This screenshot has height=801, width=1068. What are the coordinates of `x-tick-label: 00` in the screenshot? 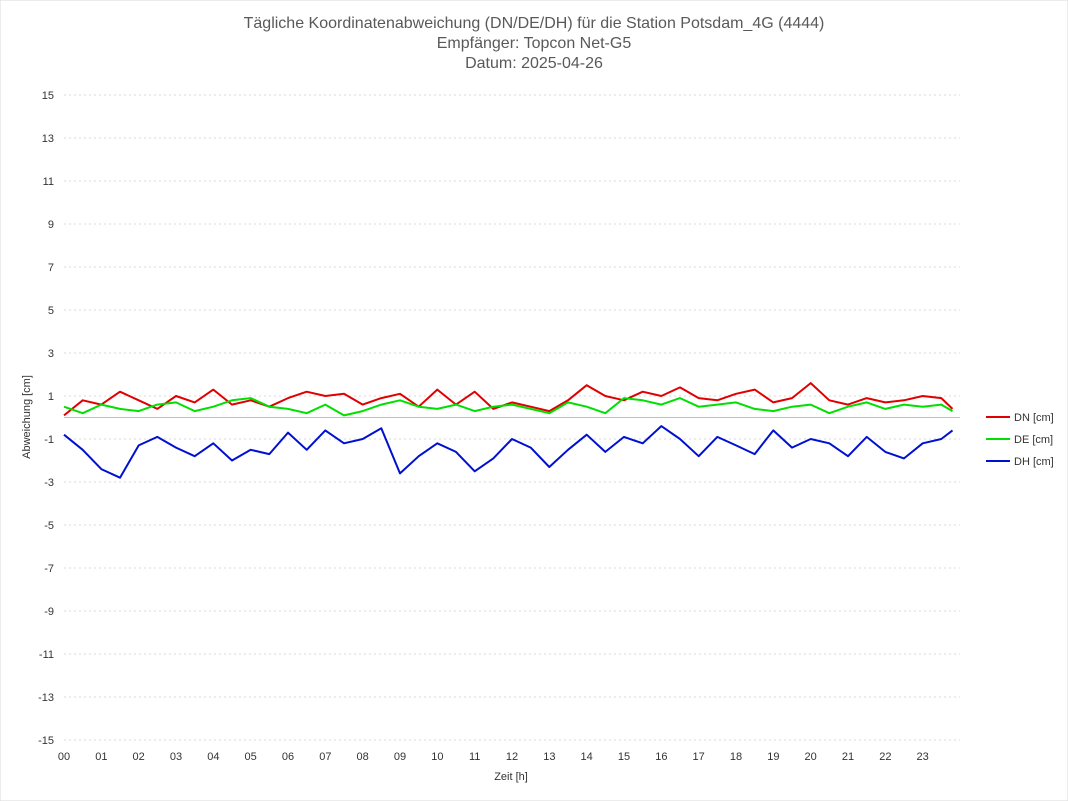 It's located at (64, 757).